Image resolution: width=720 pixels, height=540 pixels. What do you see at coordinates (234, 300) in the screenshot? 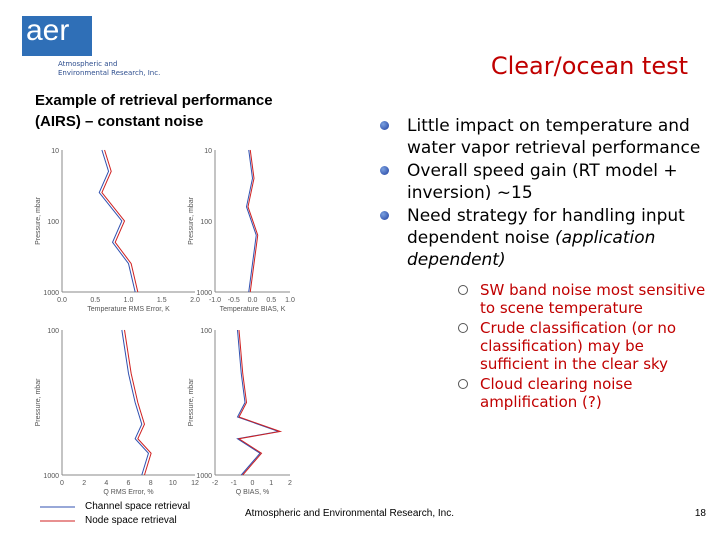
I see `x-tick-label: -0.5` at bounding box center [234, 300].